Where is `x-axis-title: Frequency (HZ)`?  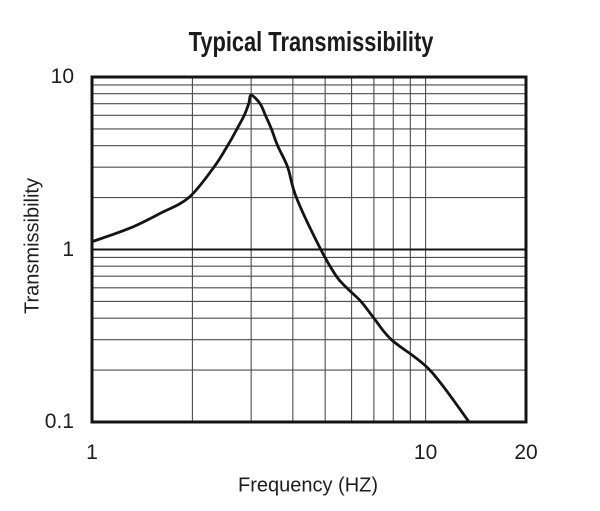
x-axis-title: Frequency (HZ) is located at coordinates (308, 485).